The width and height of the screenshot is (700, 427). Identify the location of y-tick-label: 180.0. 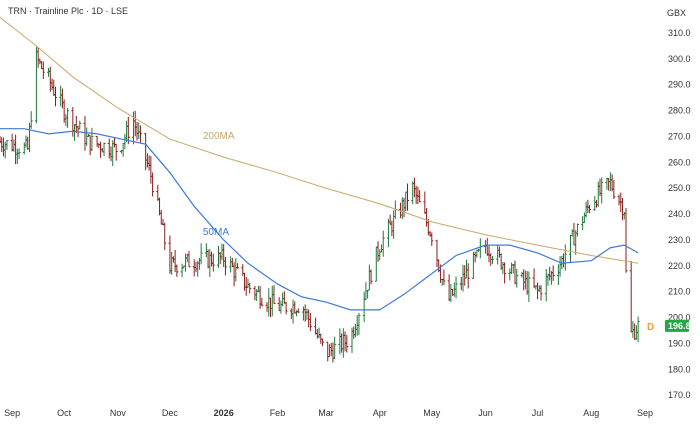
(679, 369).